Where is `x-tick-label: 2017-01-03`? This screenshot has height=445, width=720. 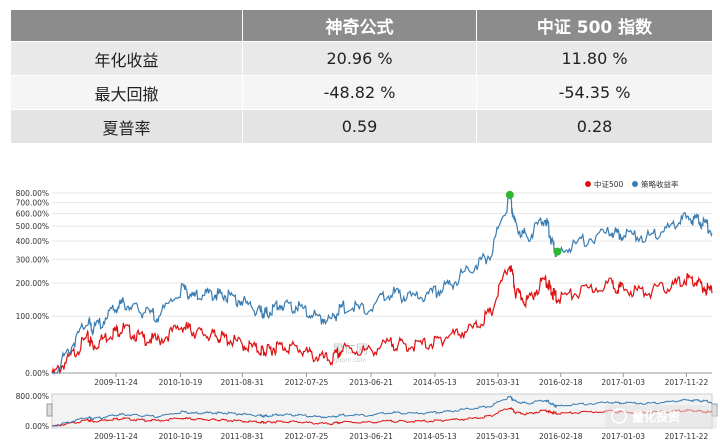
x-tick-label: 2017-01-03 is located at coordinates (623, 382).